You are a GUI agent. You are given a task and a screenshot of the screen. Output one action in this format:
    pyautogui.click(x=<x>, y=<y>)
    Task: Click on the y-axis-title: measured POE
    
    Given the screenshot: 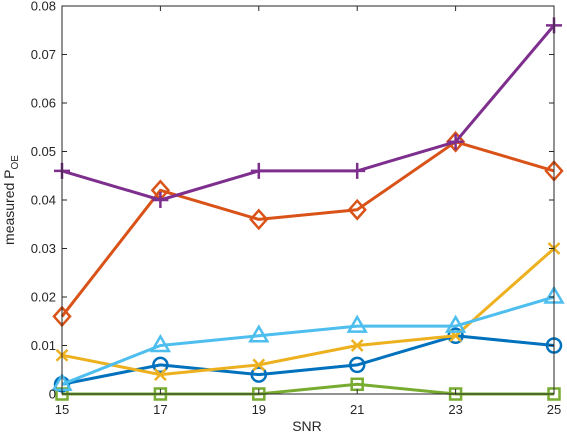 What is the action you would take?
    pyautogui.click(x=11, y=200)
    